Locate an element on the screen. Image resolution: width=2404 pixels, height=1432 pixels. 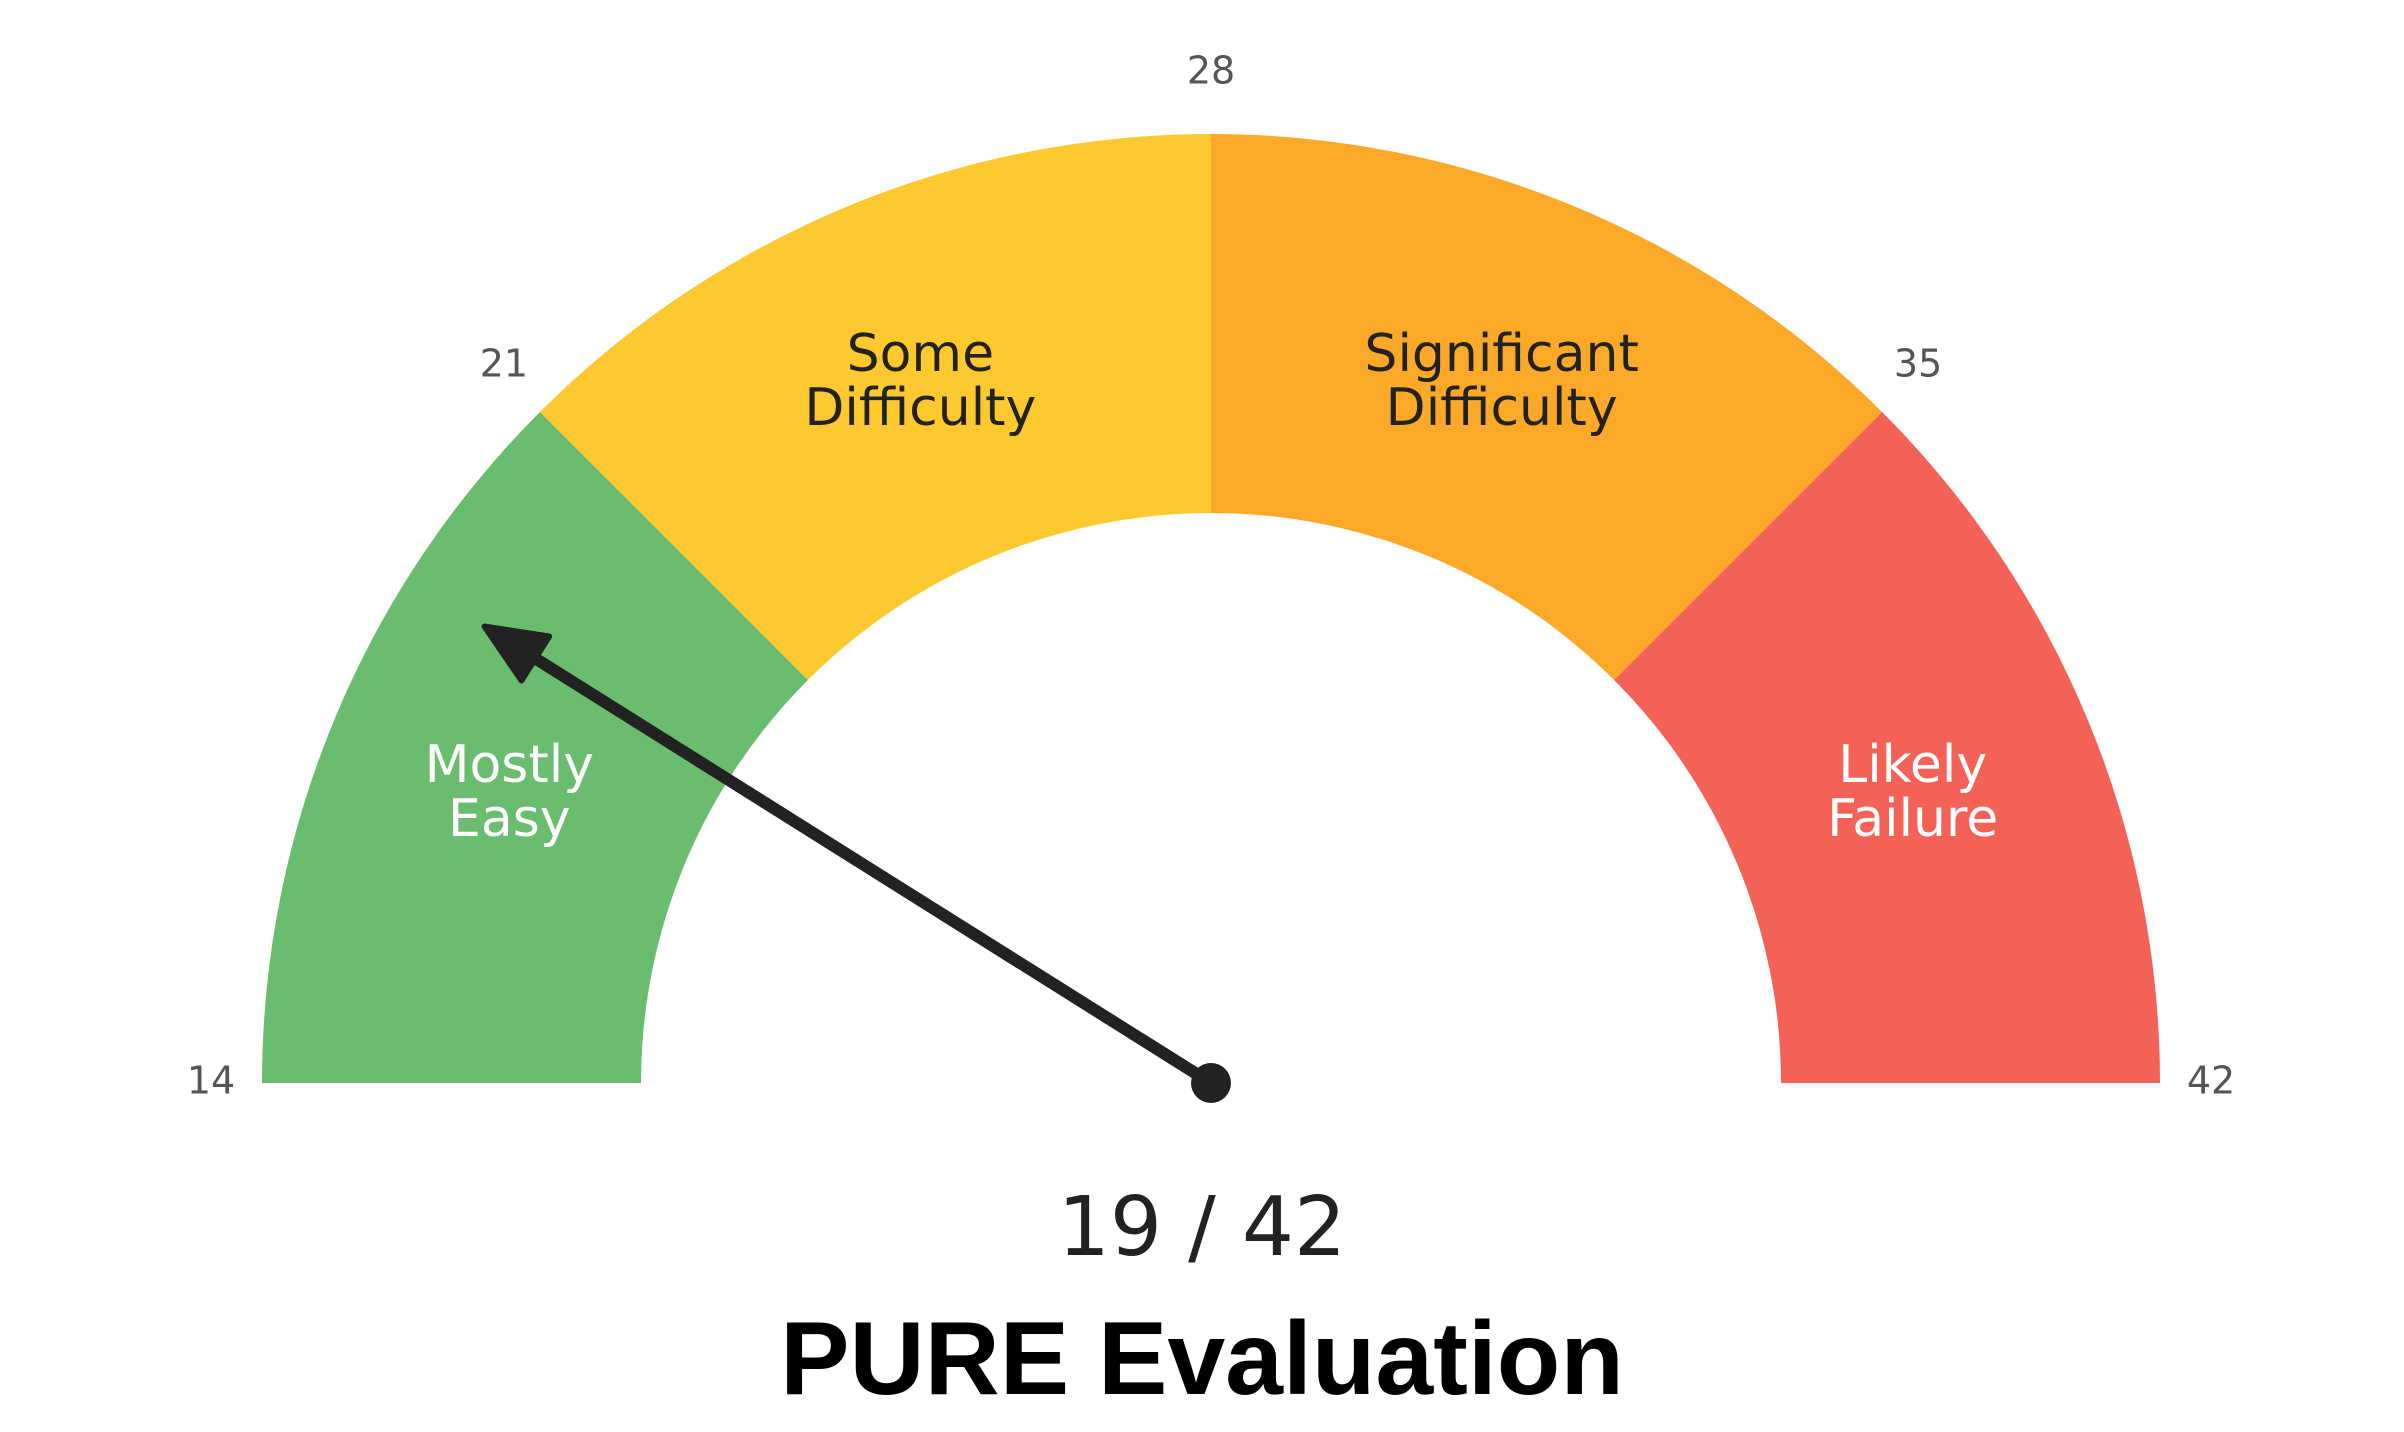
needle-head is located at coordinates (517, 653).